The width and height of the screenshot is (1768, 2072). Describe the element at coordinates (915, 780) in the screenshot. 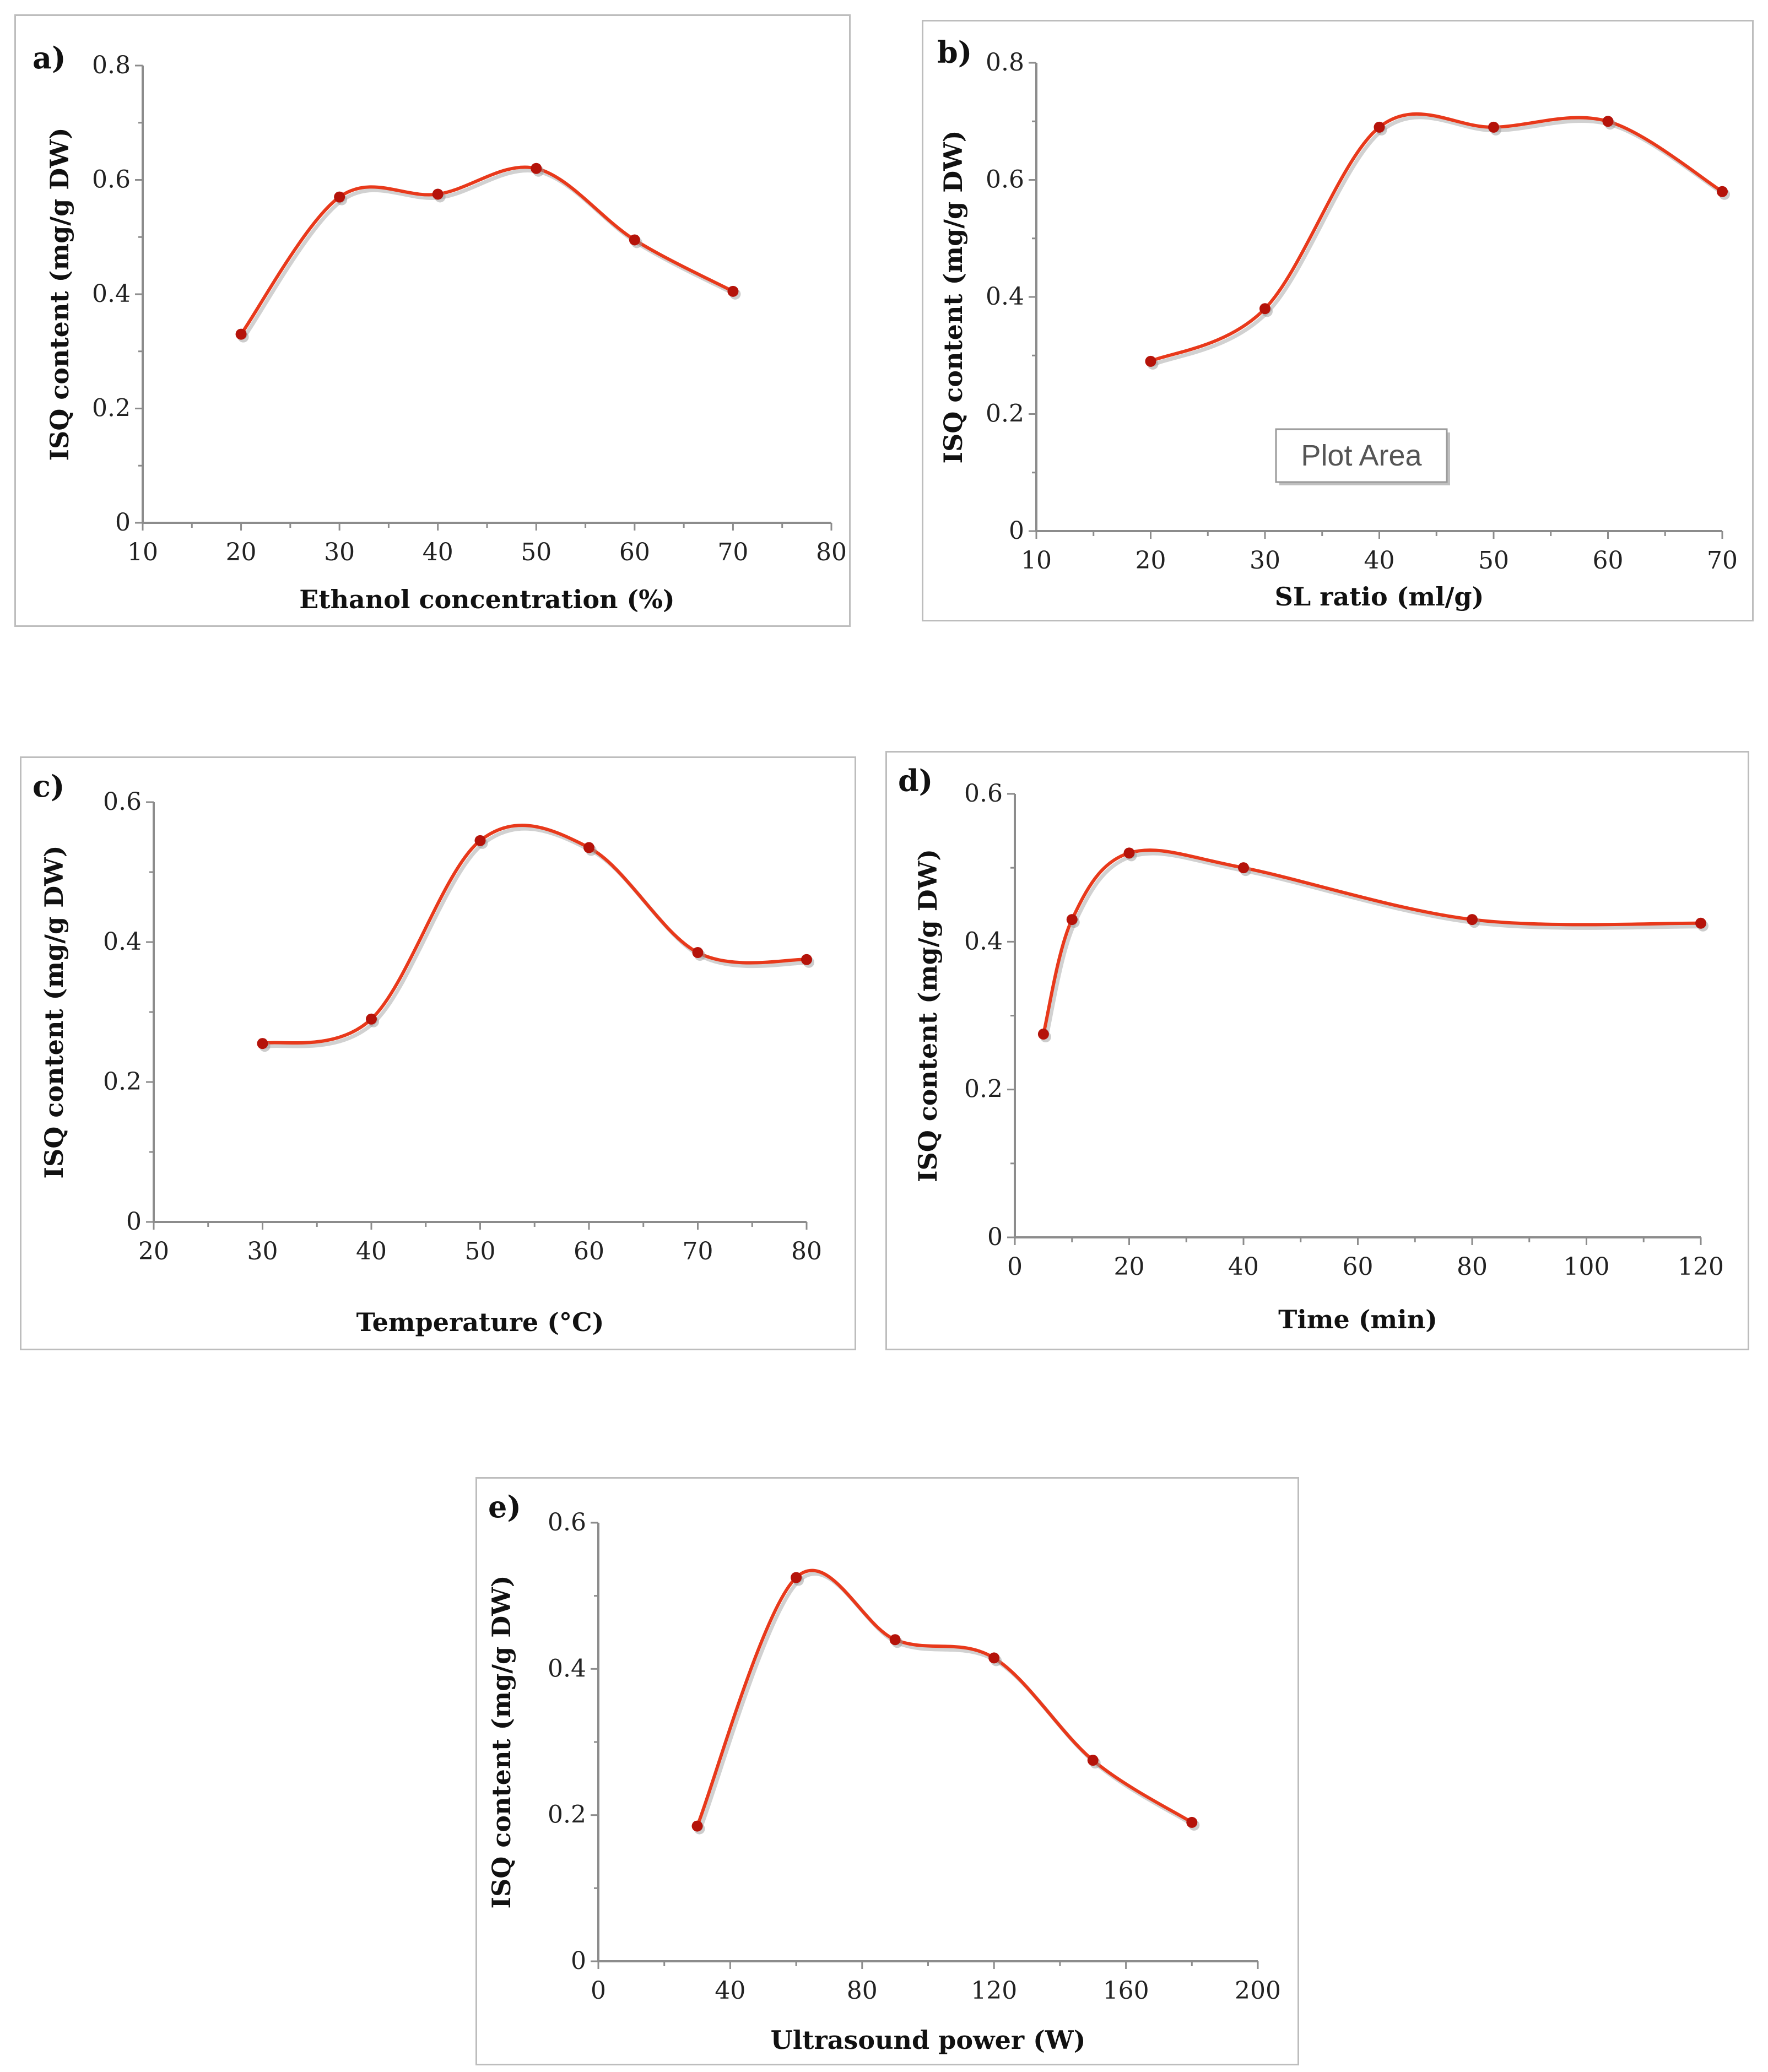

I see `panel-label-d: d)` at that location.